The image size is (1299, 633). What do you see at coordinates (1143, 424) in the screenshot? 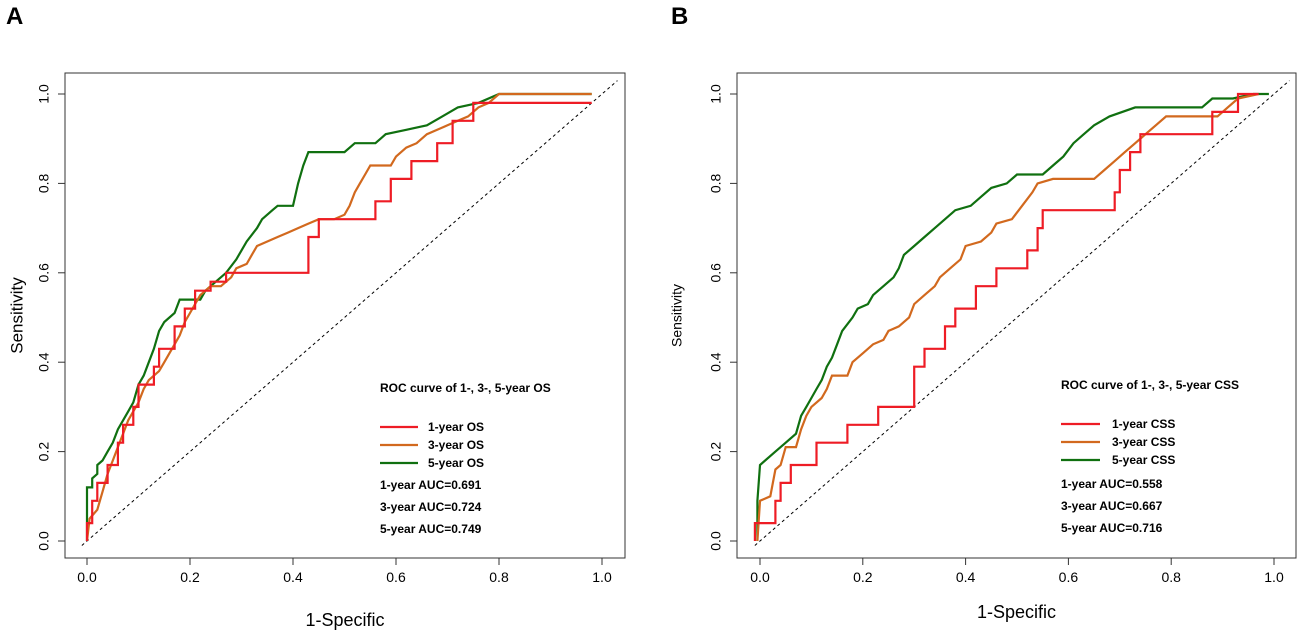
I see `legend-entry-label: 1-year CSS` at bounding box center [1143, 424].